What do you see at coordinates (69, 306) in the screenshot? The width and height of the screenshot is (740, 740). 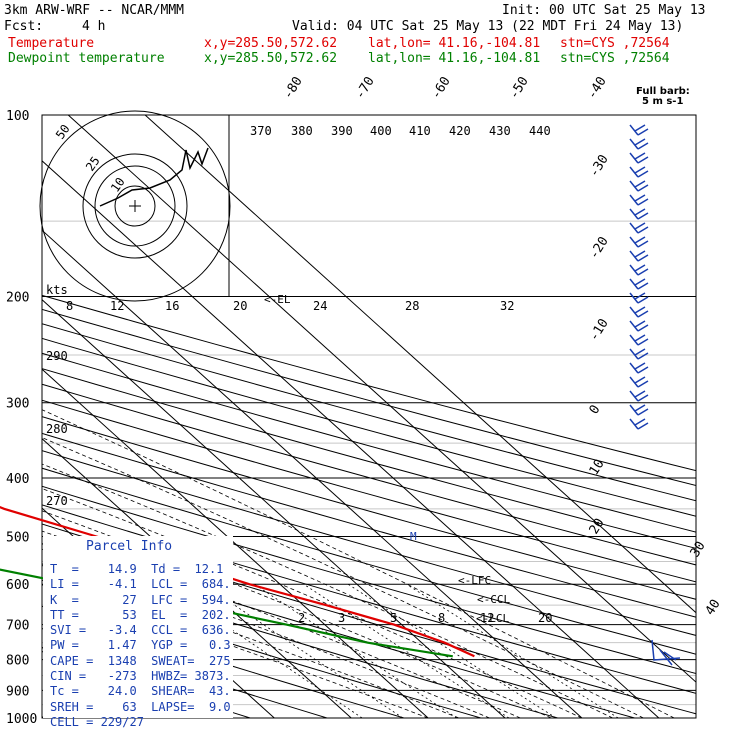 I see `speed-tick-label: 8` at bounding box center [69, 306].